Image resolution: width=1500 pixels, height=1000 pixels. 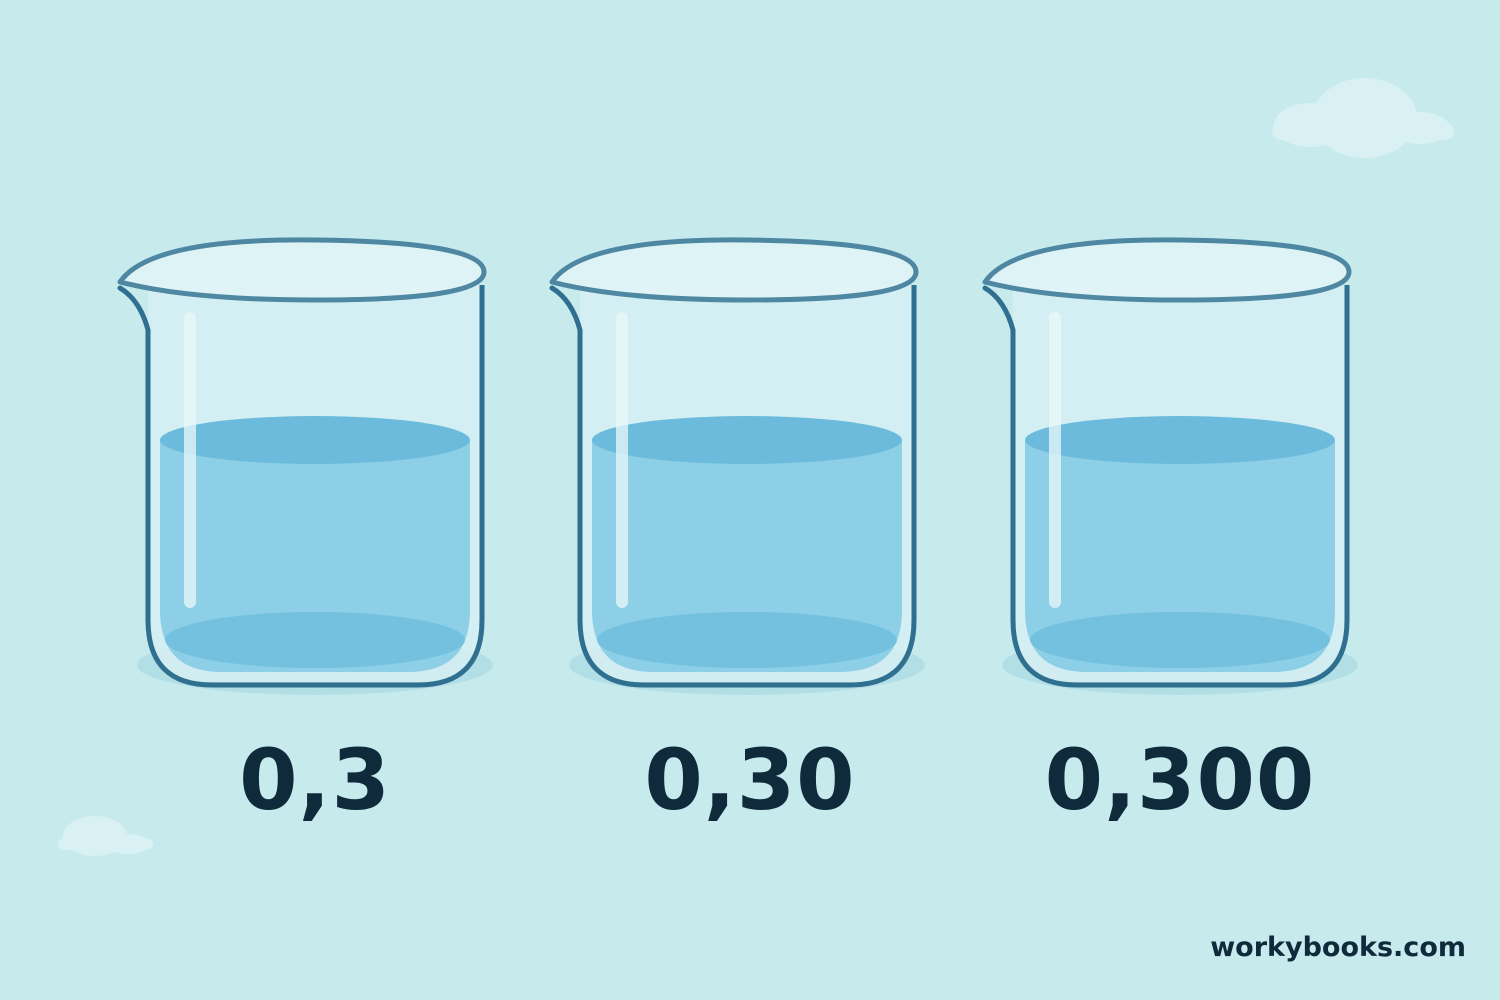 What do you see at coordinates (1180, 780) in the screenshot?
I see `value-label-3: 0,300` at bounding box center [1180, 780].